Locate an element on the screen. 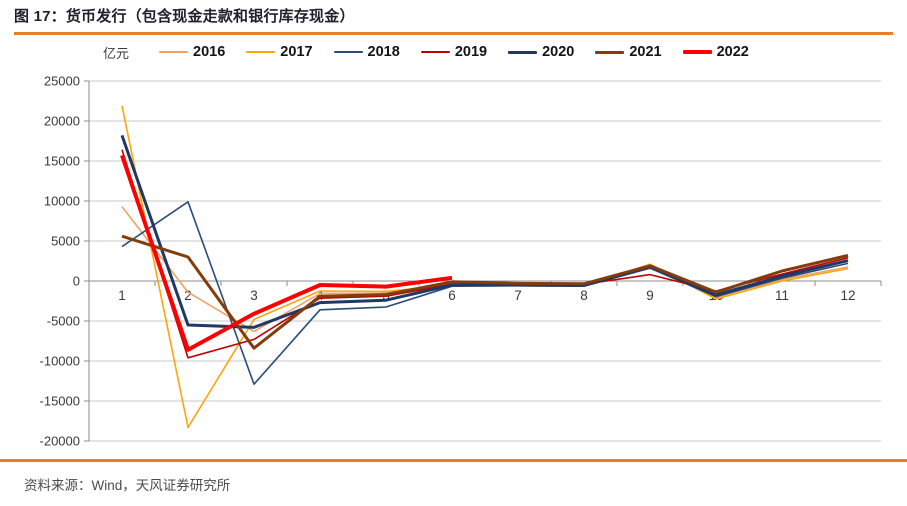  y-axis-label: 0 is located at coordinates (76, 281).